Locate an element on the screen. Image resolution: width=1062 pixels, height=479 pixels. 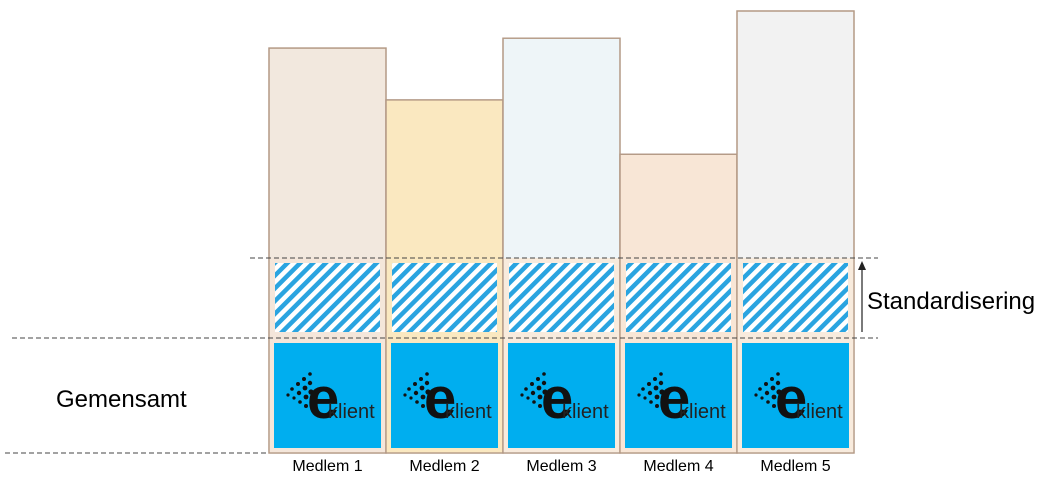
member-label: Medlem 1 is located at coordinates (327, 466).